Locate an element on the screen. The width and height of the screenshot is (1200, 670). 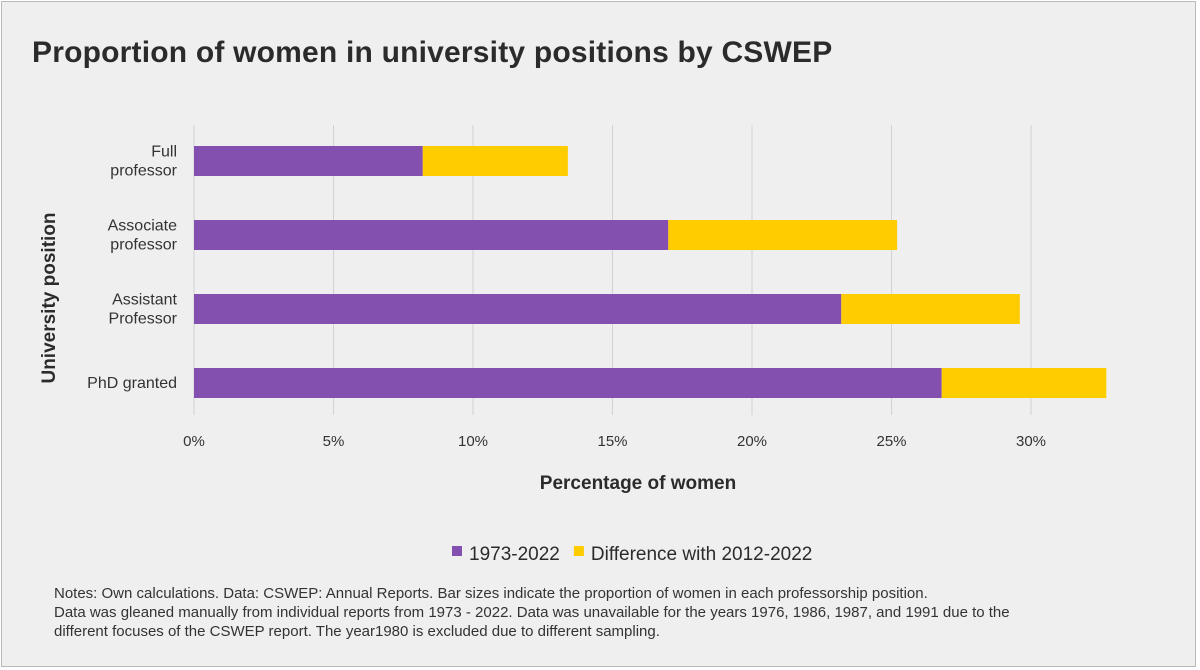
x-tick-labels: 0% 5% 10% 15% 20% 25% 30% is located at coordinates (614, 441).